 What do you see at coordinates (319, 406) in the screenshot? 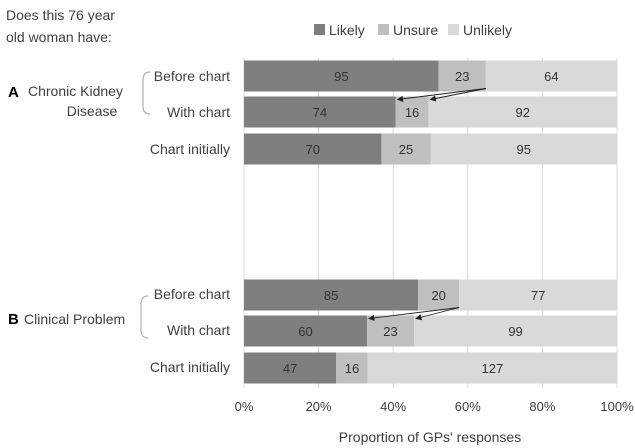
I see `x-tick-label: 20%` at bounding box center [319, 406].